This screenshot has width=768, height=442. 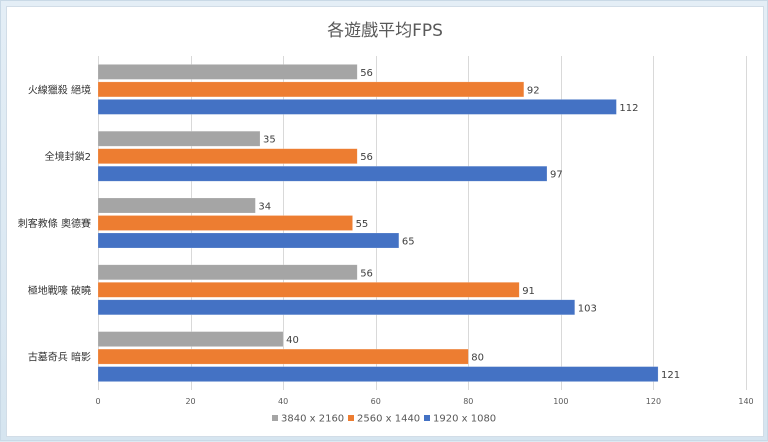 What do you see at coordinates (59, 89) in the screenshot?
I see `category-label: 火線獵殺 絕境` at bounding box center [59, 89].